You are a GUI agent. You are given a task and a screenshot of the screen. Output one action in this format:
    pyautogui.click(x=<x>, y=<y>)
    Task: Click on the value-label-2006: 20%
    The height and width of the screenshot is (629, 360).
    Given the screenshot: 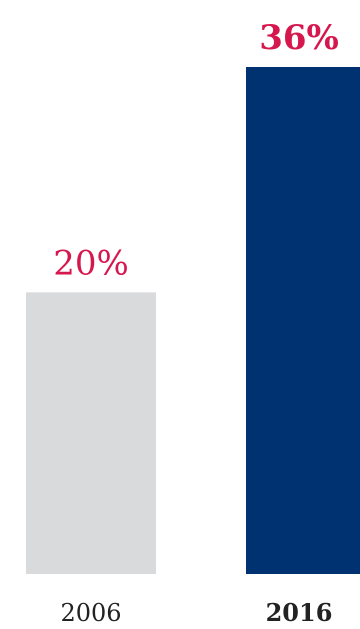 What is the action you would take?
    pyautogui.click(x=91, y=263)
    